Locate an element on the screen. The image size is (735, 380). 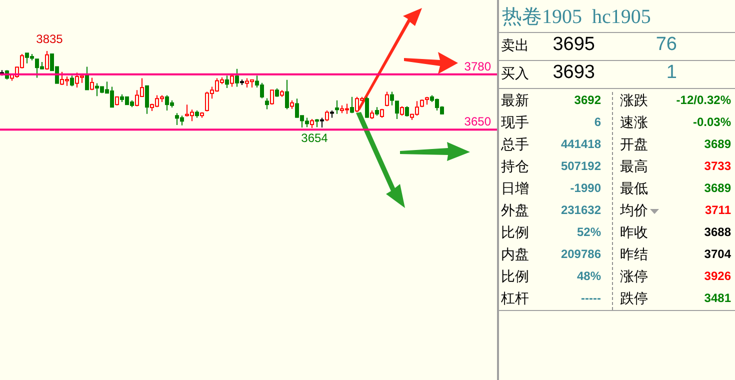
text: 持仓 is located at coordinates (515, 167).